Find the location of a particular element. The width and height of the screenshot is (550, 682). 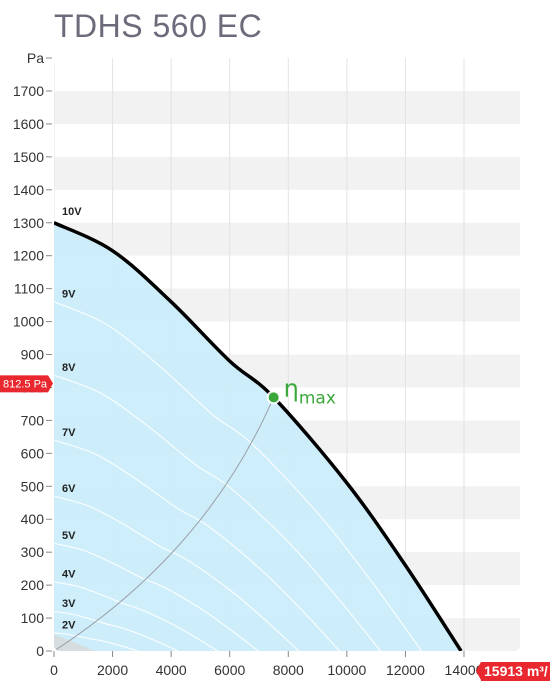

y-tick-label: 500 is located at coordinates (33, 486).